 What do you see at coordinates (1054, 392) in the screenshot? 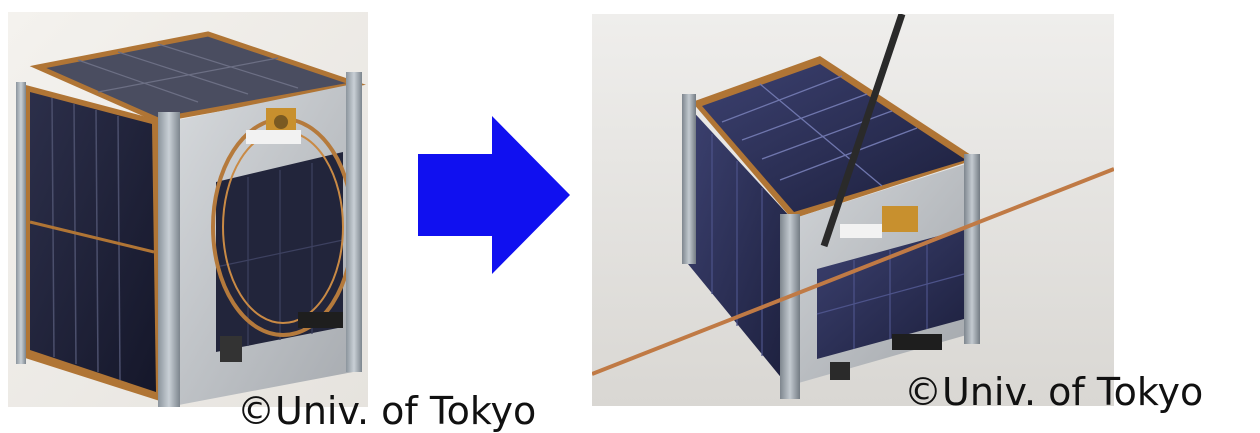
I see `caption-right: ©Univ. of Tokyo` at bounding box center [1054, 392].